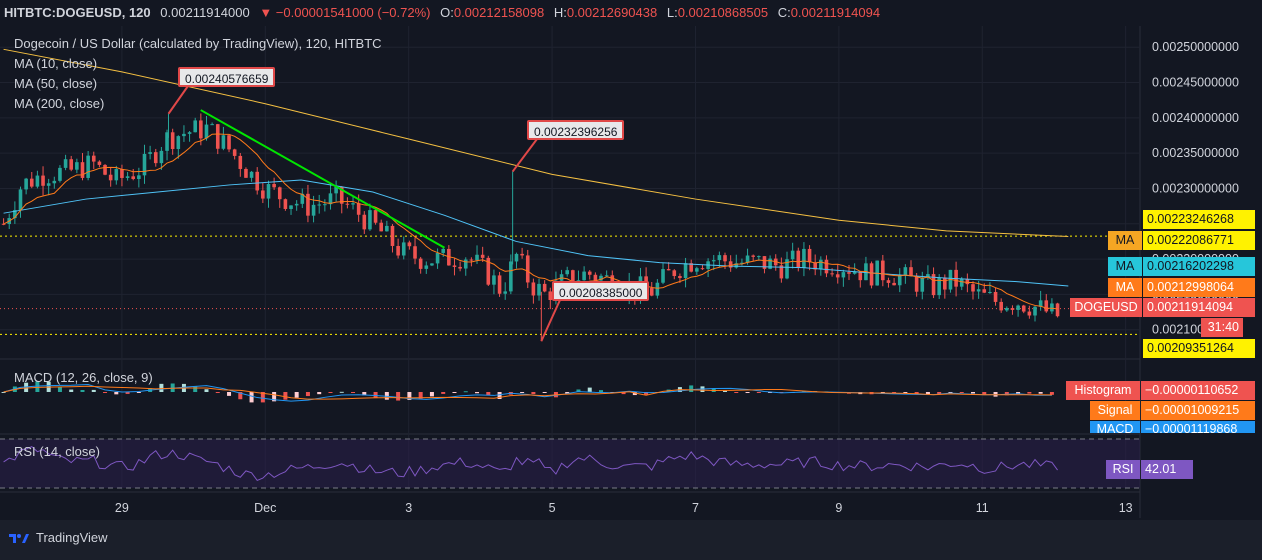 The height and width of the screenshot is (560, 1262). I want to click on support-level-tag: 0.00209351264, so click(1199, 348).